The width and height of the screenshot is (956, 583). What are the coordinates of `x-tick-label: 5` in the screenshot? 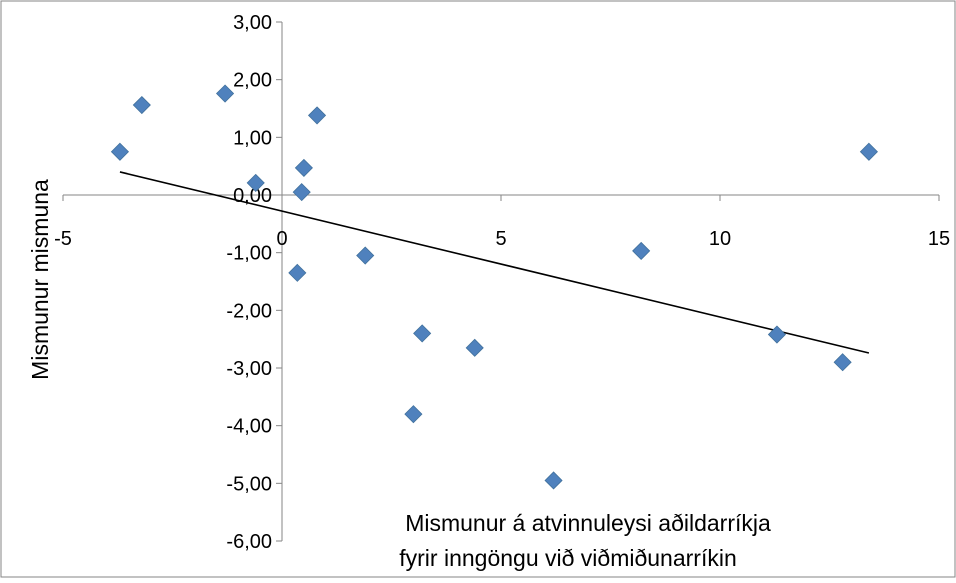 It's located at (500, 239).